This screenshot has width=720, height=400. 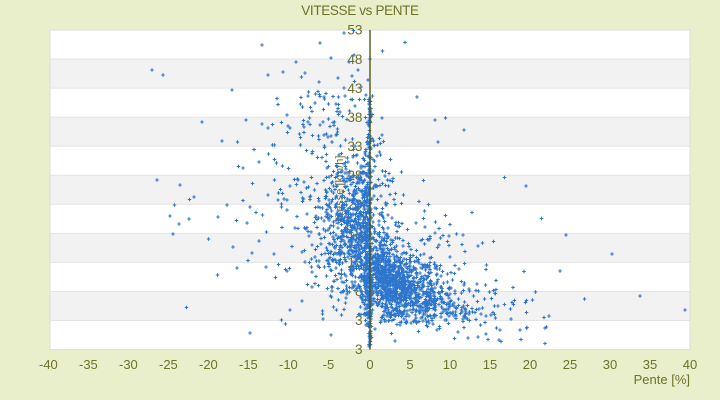 What do you see at coordinates (354, 88) in the screenshot?
I see `svg-text: 43` at bounding box center [354, 88].